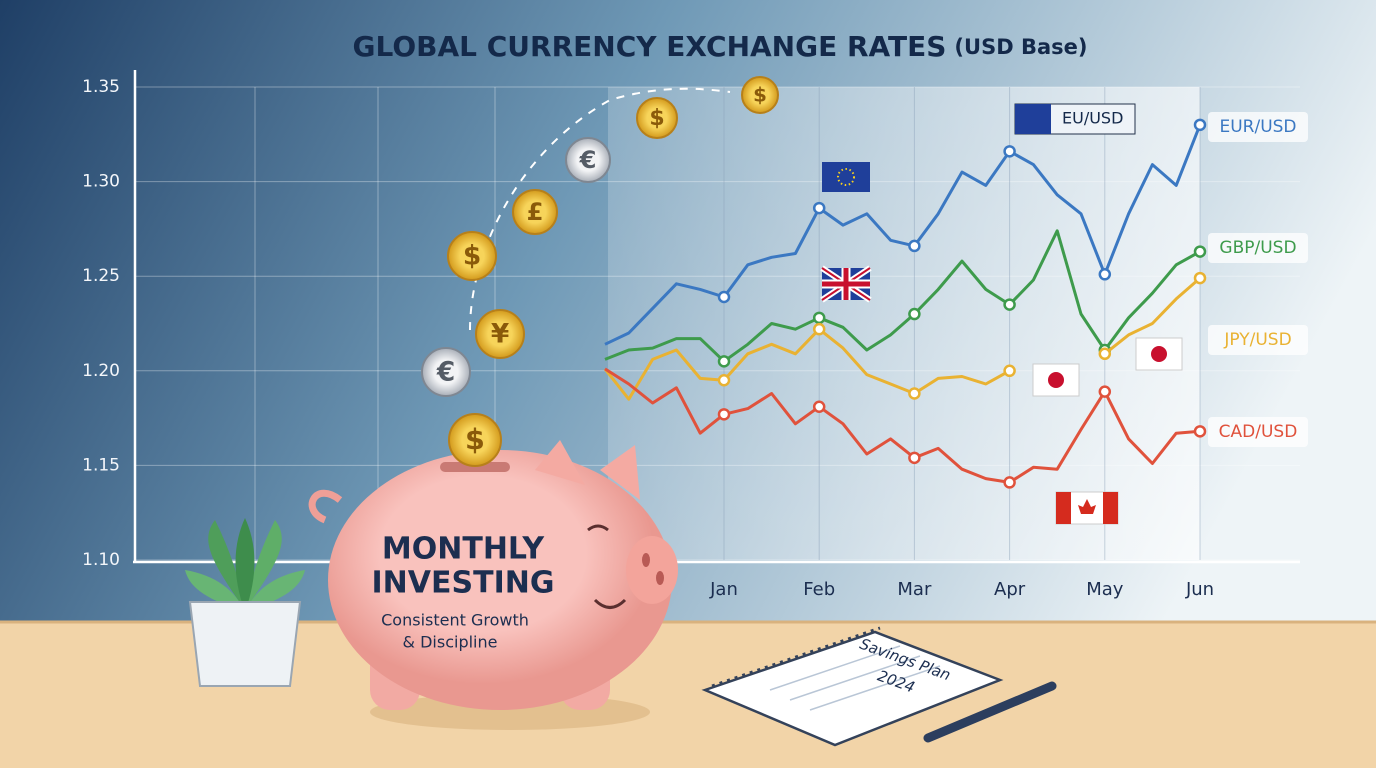 The height and width of the screenshot is (768, 1376). I want to click on eu-flag, so click(846, 177).